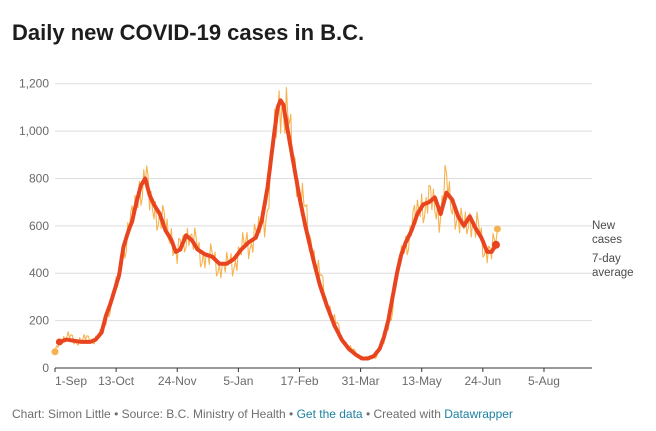  Describe the element at coordinates (407, 414) in the screenshot. I see `footer-created-with: Created with` at that location.